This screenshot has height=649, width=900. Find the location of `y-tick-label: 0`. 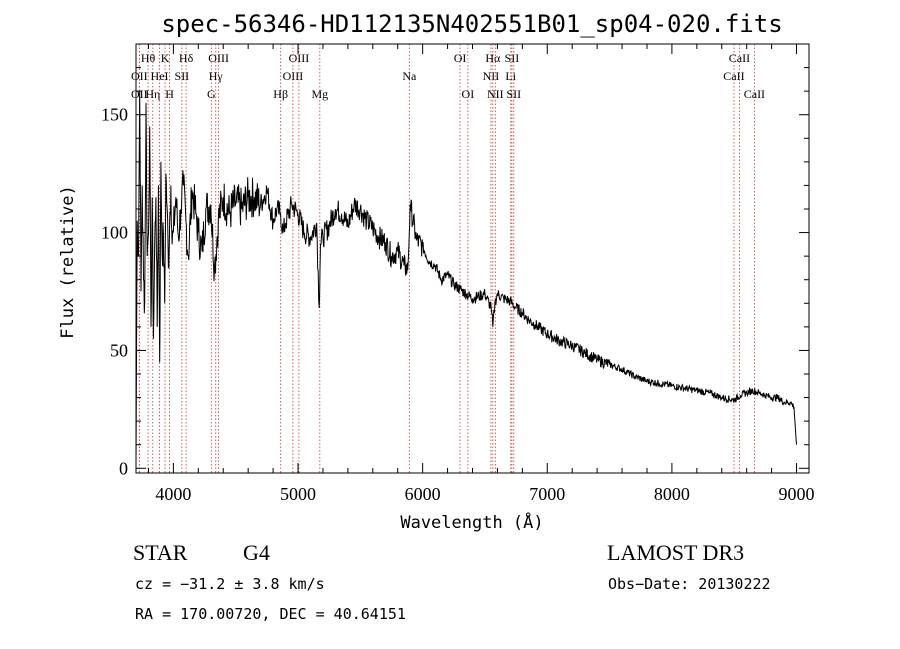

y-tick-label: 0 is located at coordinates (123, 468).